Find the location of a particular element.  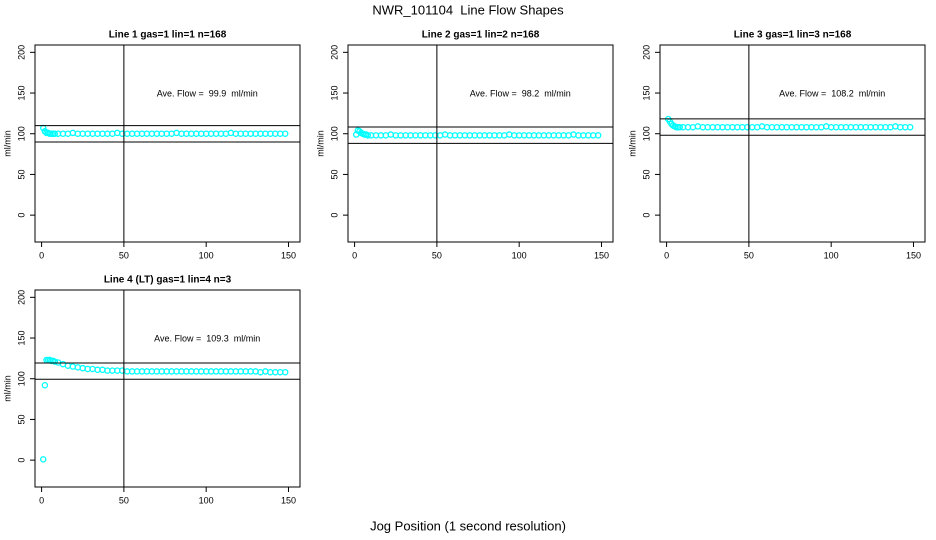

annotation: Ave. Flow = 109.3 ml/min is located at coordinates (207, 339).